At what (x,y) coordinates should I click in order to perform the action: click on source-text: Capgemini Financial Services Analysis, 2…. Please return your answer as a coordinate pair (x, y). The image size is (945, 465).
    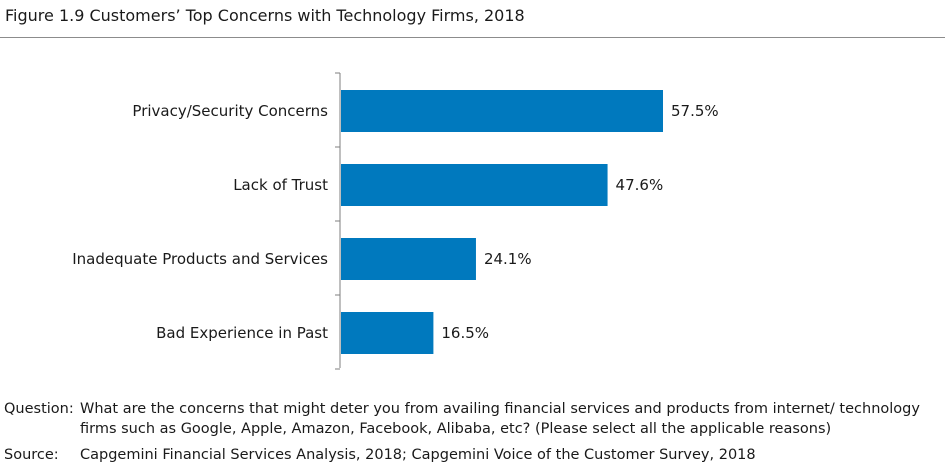
    Looking at the image, I should click on (418, 455).